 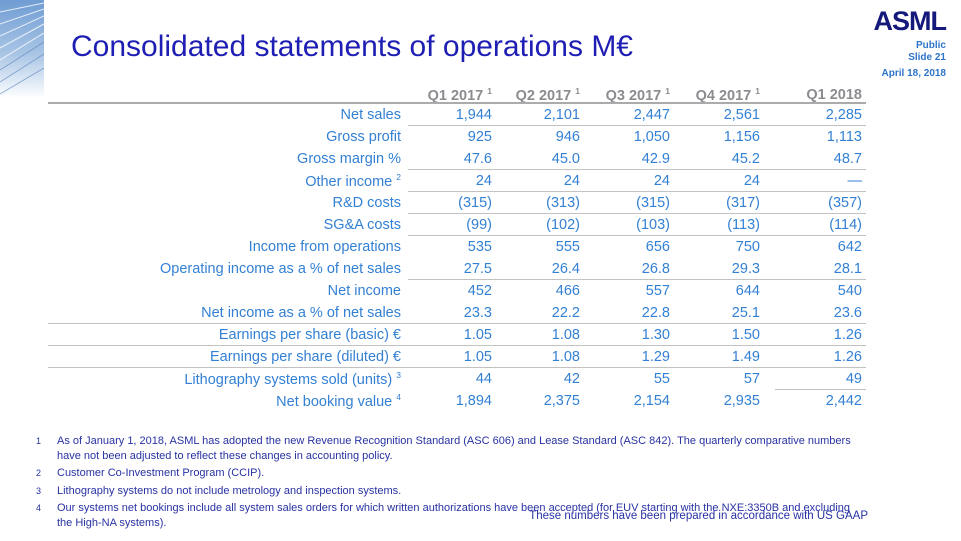 I want to click on cell-value: 1,894, so click(x=473, y=401).